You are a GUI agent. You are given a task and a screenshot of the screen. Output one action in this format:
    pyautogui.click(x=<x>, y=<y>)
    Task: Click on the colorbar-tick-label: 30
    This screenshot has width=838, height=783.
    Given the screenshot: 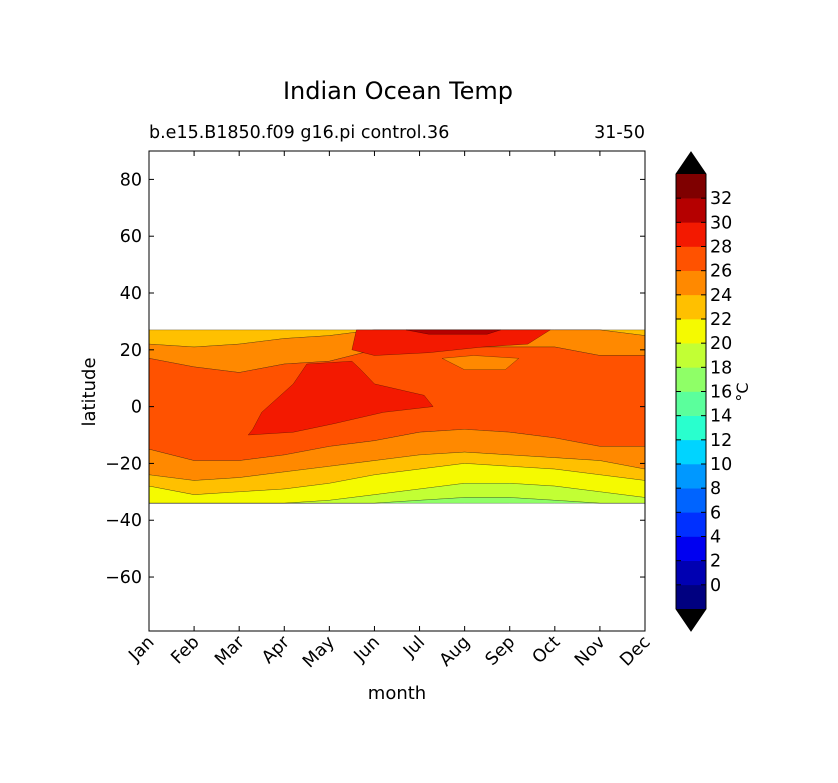 What is the action you would take?
    pyautogui.click(x=721, y=223)
    